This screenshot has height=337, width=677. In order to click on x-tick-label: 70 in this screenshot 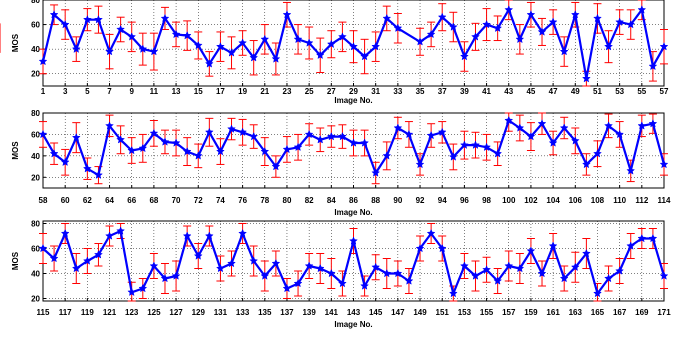, I will do `click(176, 200)`.